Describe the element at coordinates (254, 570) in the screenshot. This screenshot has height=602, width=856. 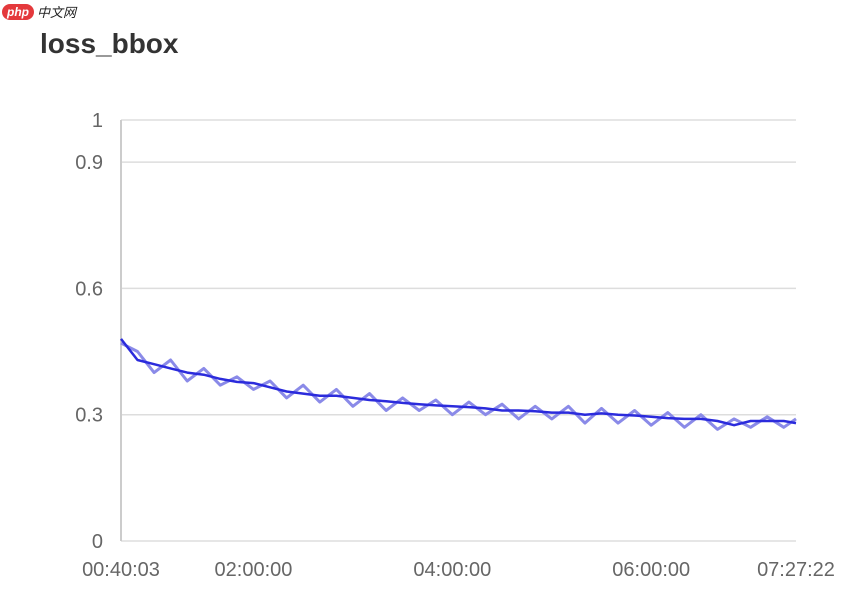
I see `x-tick-label: 02:00:00` at that location.